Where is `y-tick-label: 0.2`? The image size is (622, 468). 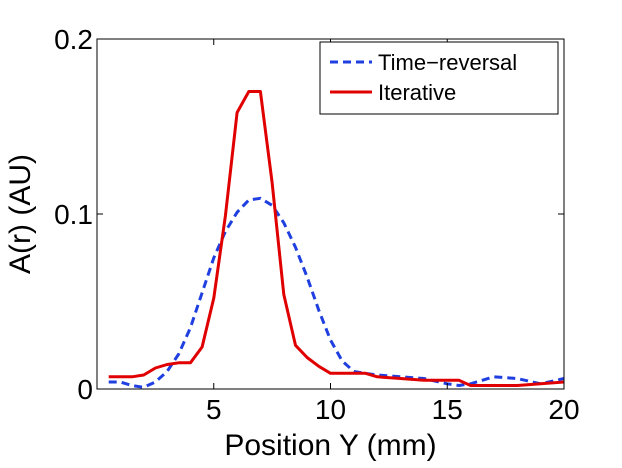
y-tick-label: 0.2 is located at coordinates (73, 39).